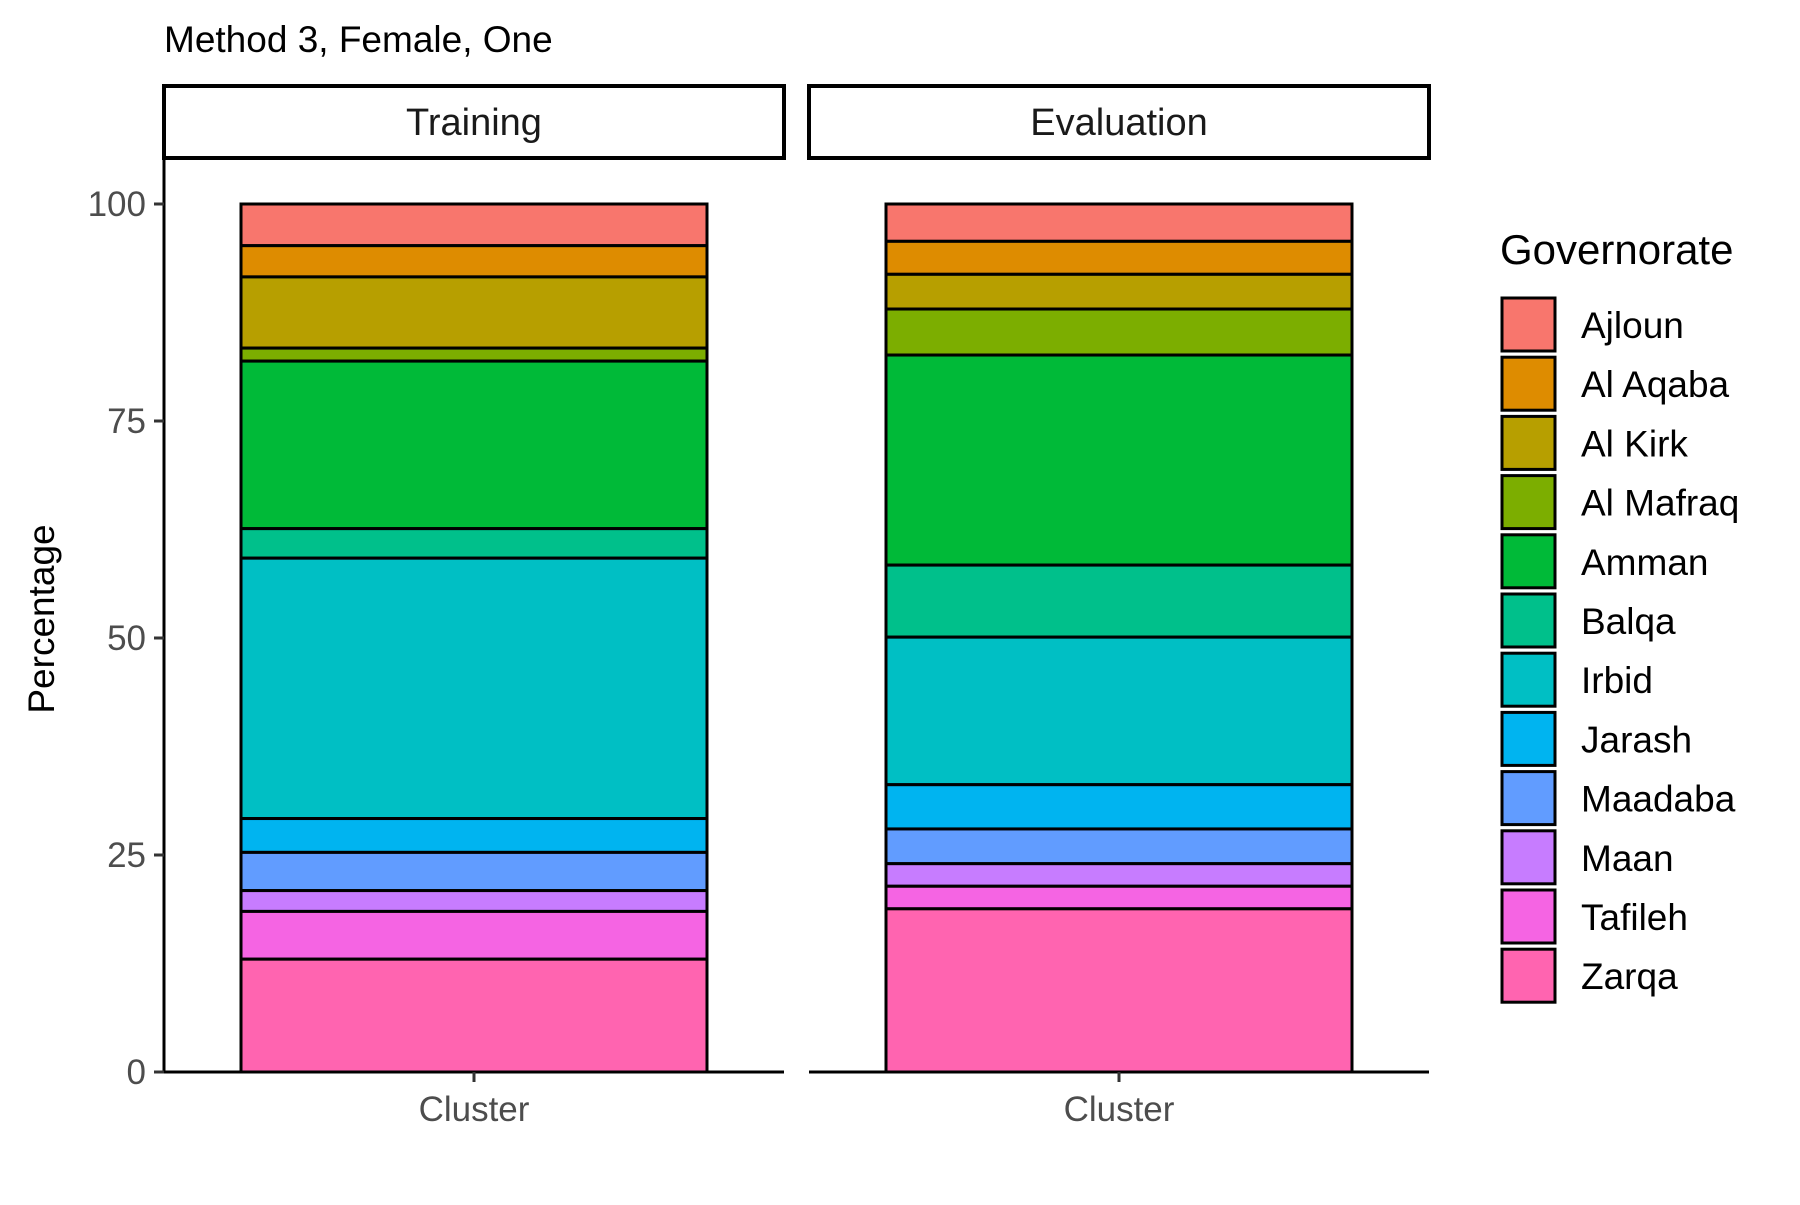 The width and height of the screenshot is (1800, 1205). What do you see at coordinates (126, 638) in the screenshot?
I see `y-tick-label: 50` at bounding box center [126, 638].